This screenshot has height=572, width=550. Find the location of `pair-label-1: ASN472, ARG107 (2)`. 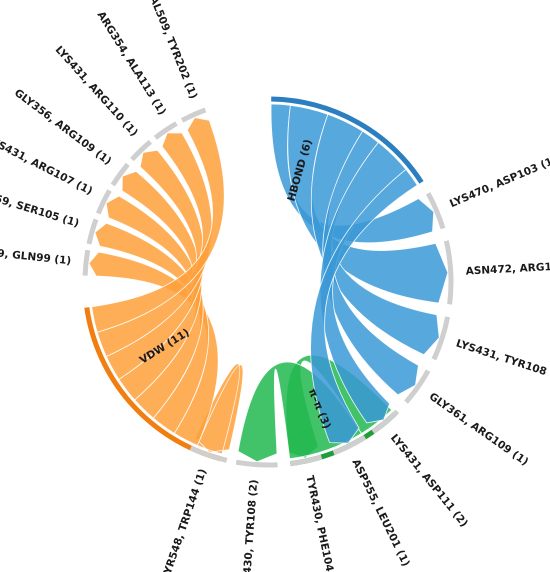

pair-label-1: ASN472, ARG107 (2) is located at coordinates (507, 268).